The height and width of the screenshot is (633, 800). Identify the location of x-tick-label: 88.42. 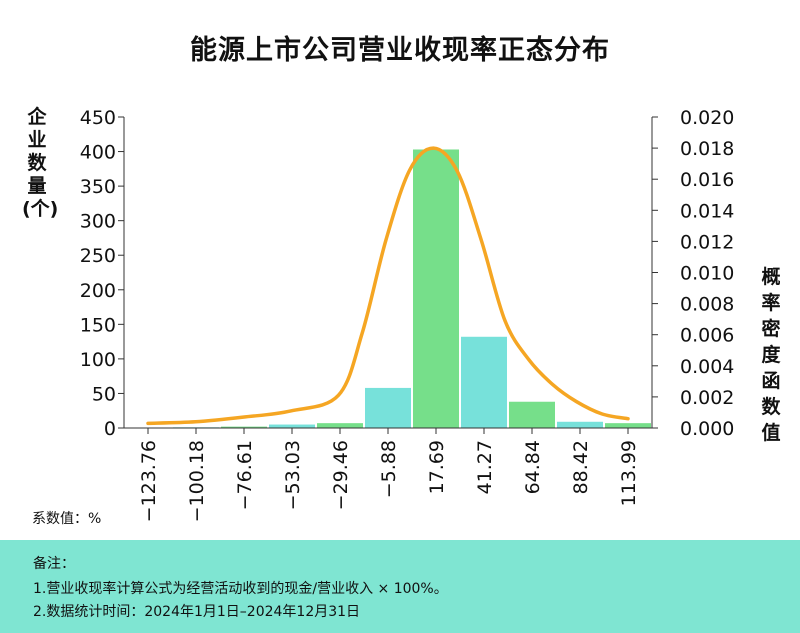
(581, 467).